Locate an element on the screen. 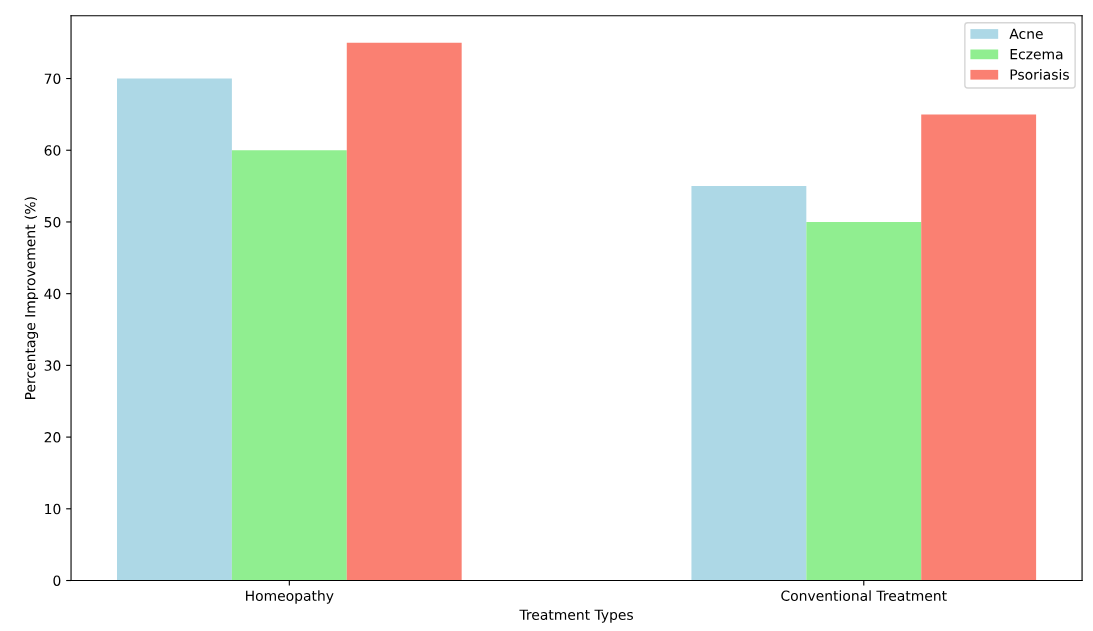 The height and width of the screenshot is (631, 1093). y-tick-label: 10 is located at coordinates (53, 509).